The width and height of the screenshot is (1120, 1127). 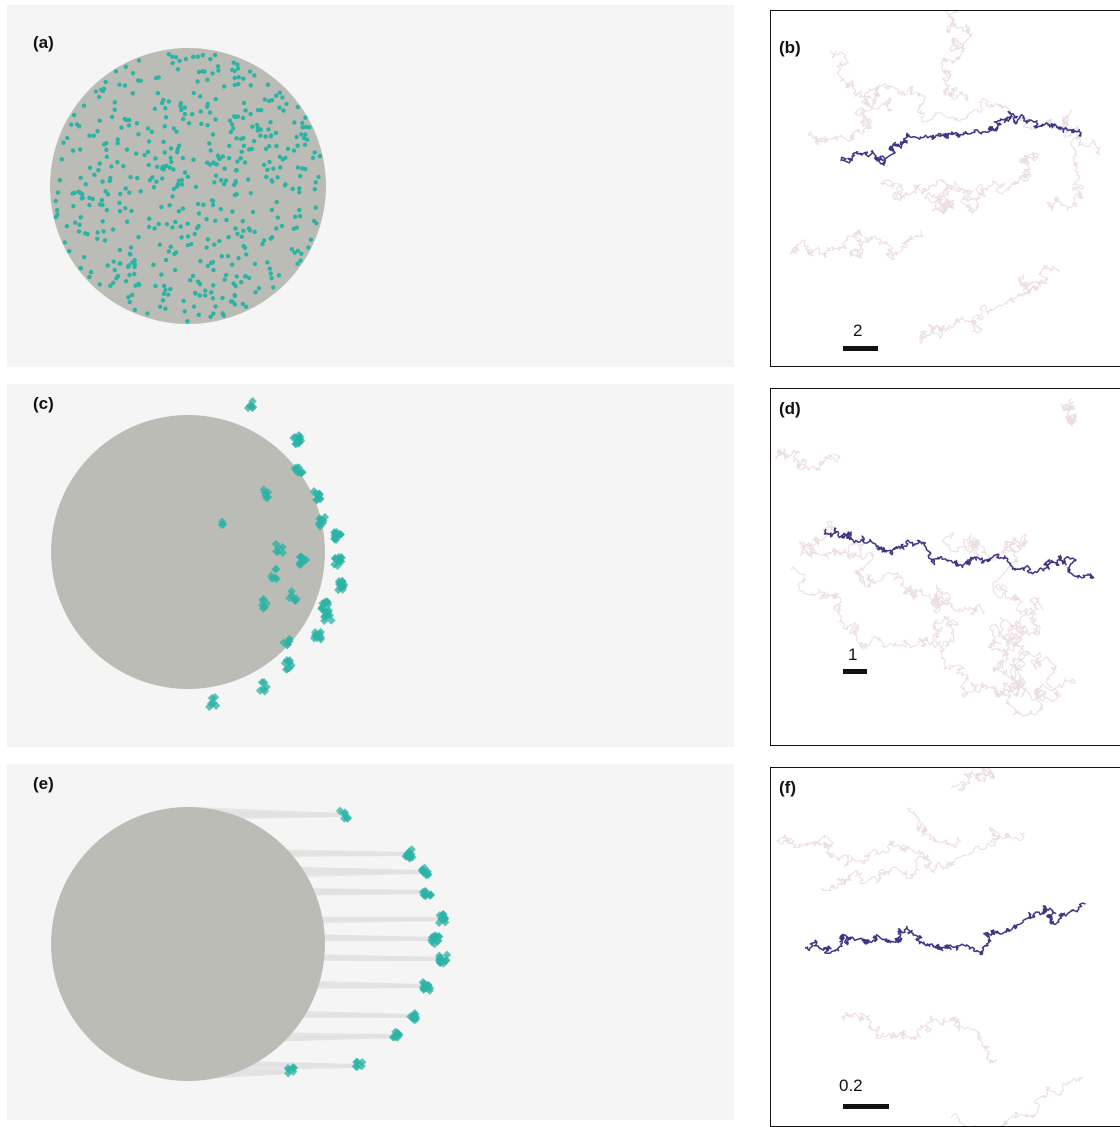 I want to click on panel-f-label: (f), so click(x=787, y=788).